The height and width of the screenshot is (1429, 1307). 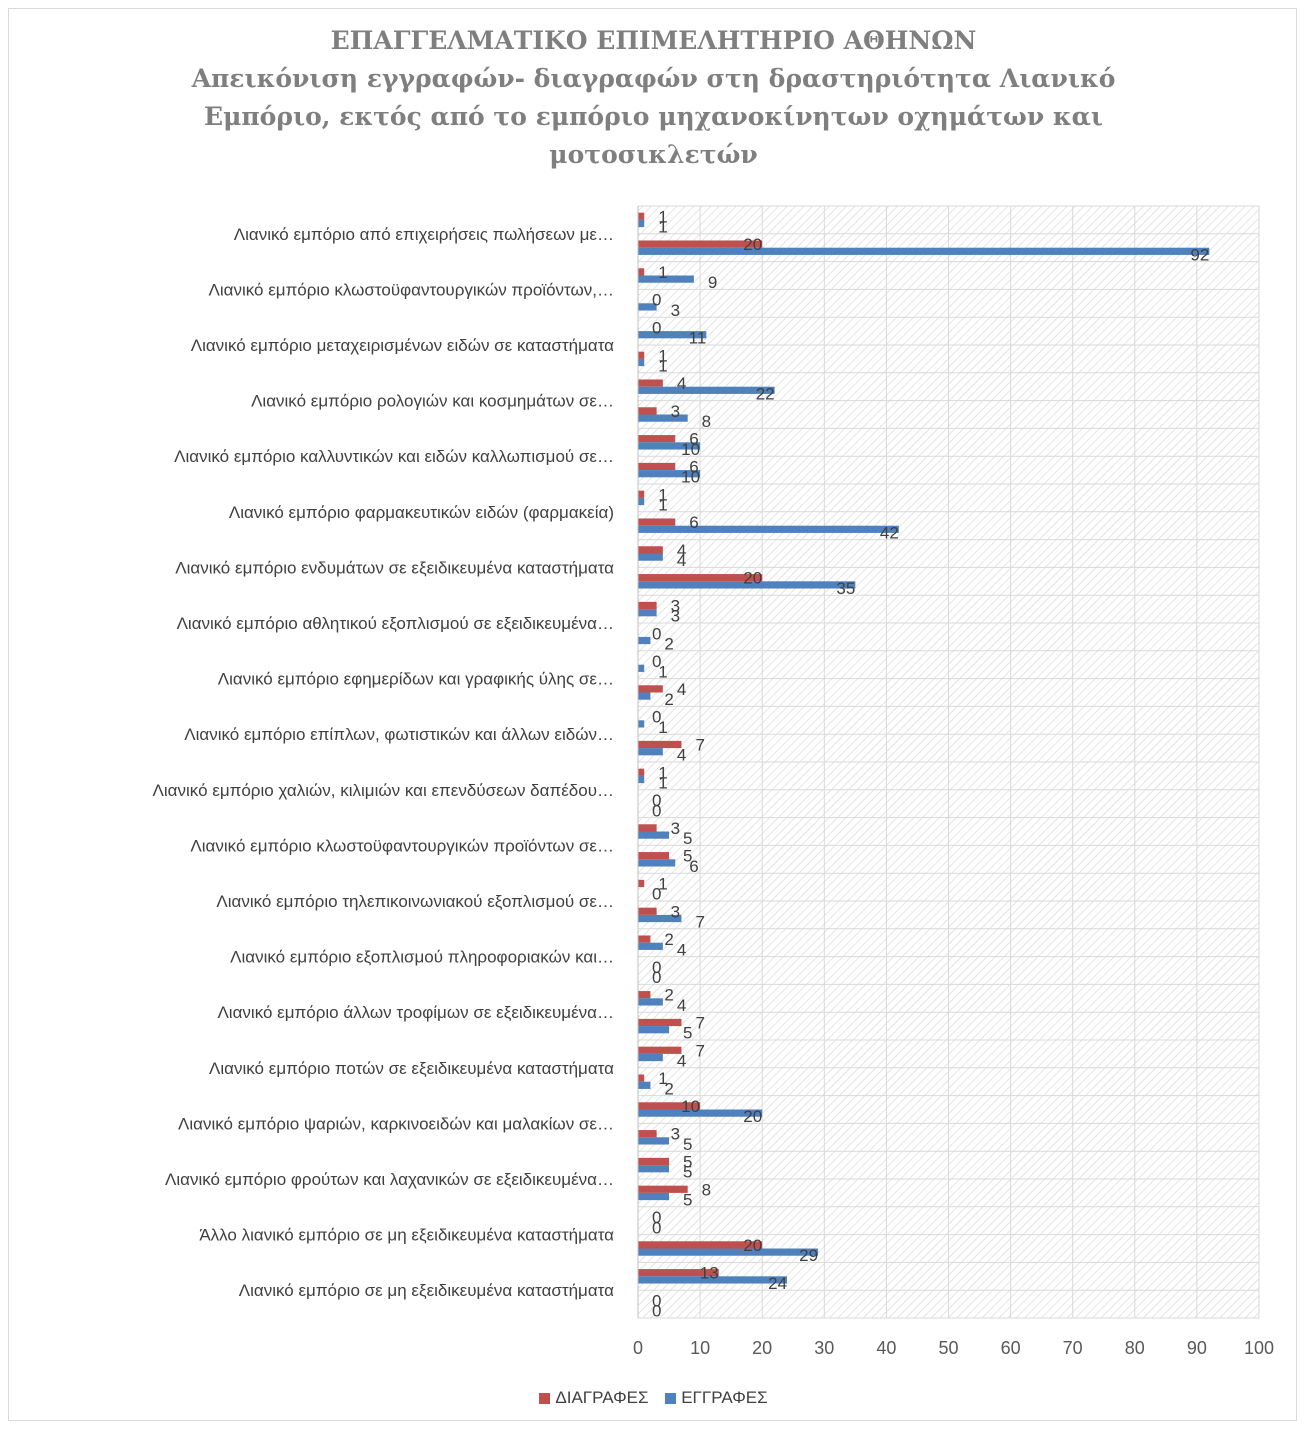 What do you see at coordinates (638, 1348) in the screenshot?
I see `x-tick-label: 0` at bounding box center [638, 1348].